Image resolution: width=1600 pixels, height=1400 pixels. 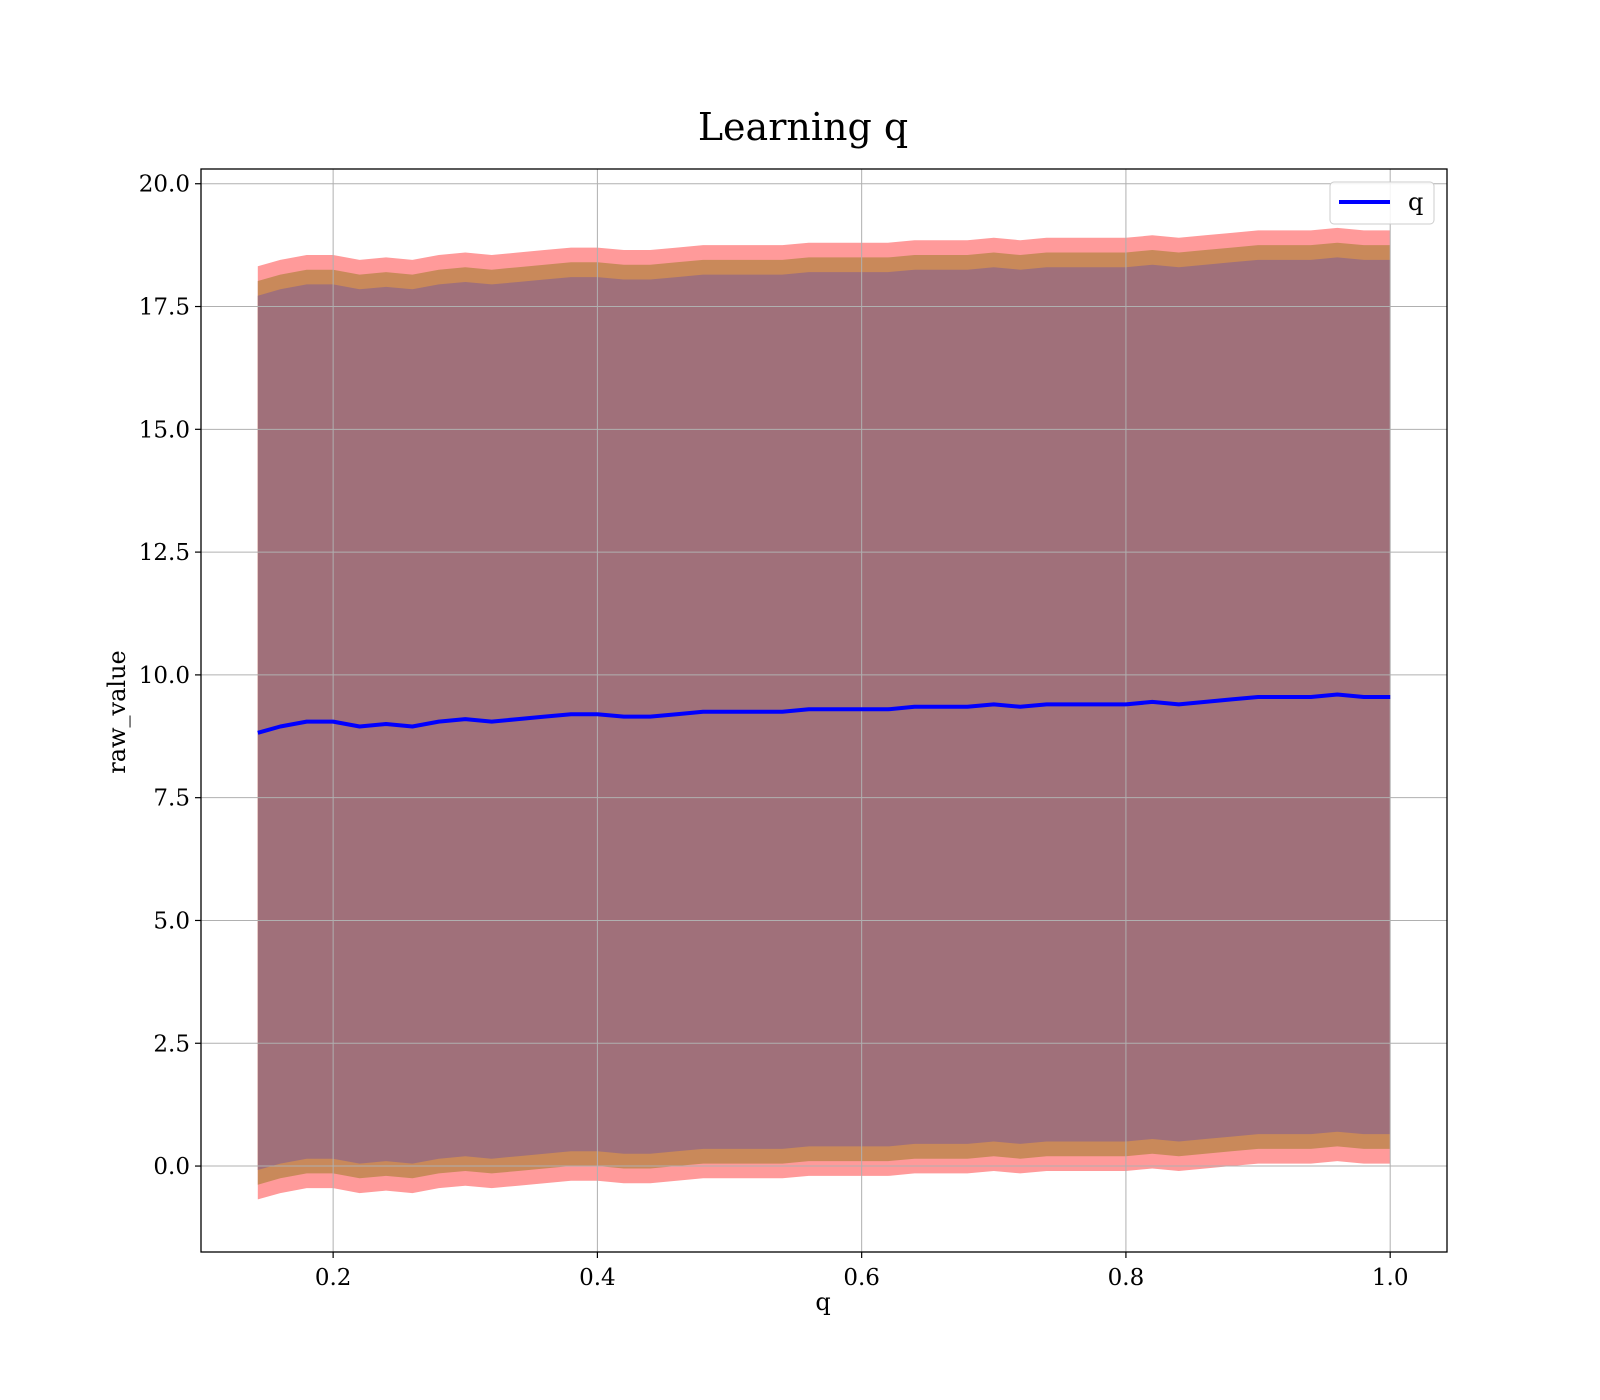 What do you see at coordinates (164, 308) in the screenshot?
I see `y-tick-label: 17.5` at bounding box center [164, 308].